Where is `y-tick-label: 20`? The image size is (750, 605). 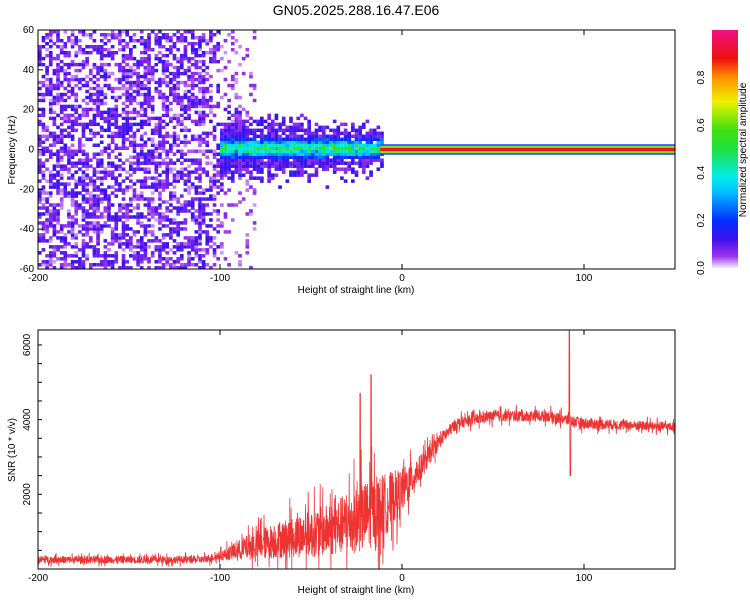
y-tick-label: 20 is located at coordinates (29, 110).